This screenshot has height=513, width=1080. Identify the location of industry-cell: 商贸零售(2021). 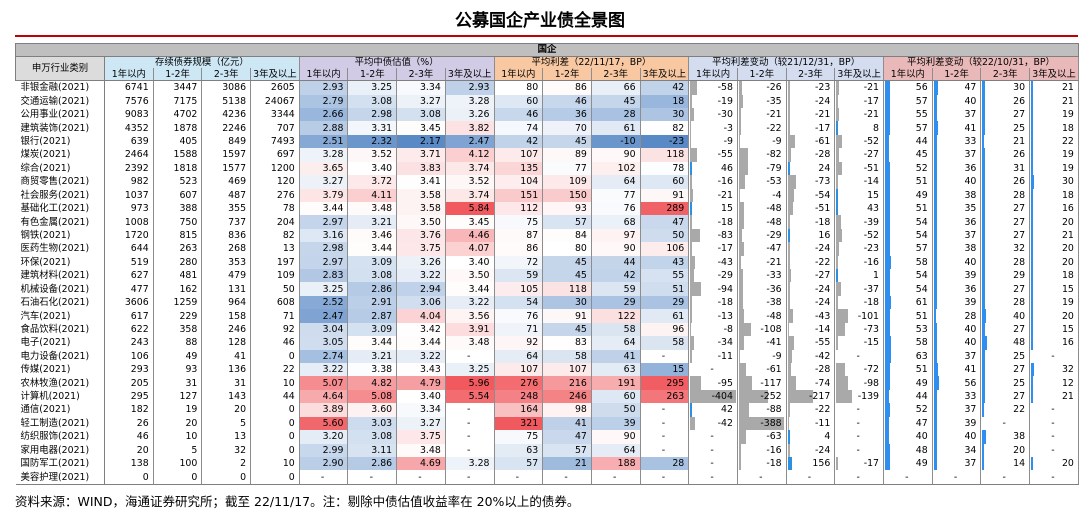
(60, 182).